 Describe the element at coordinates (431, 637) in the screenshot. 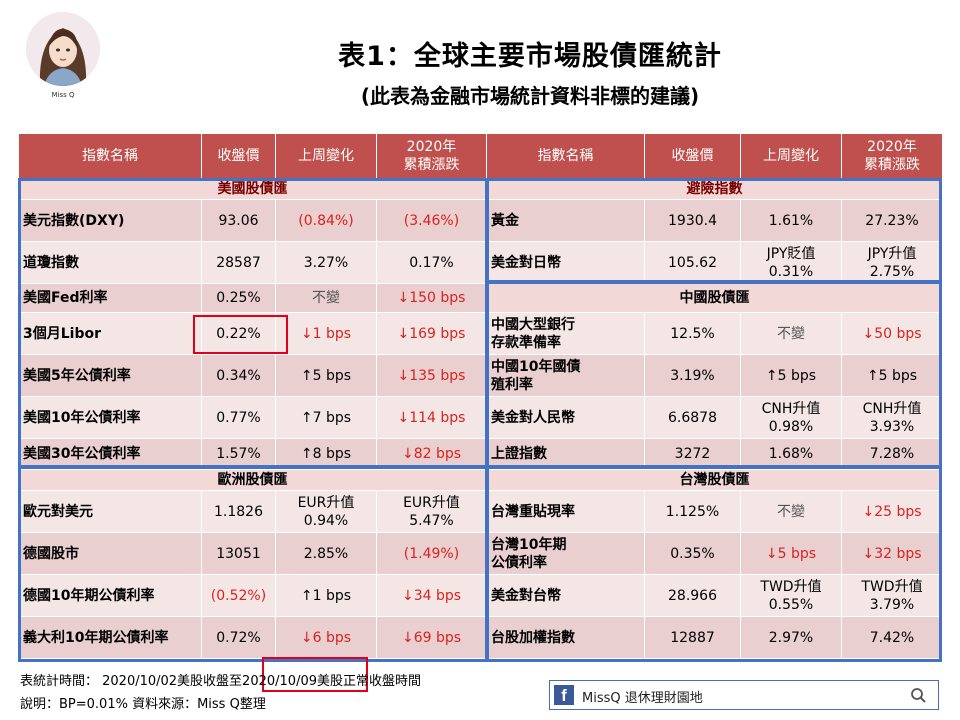

I see `row-ytd: ↓69 bps` at that location.